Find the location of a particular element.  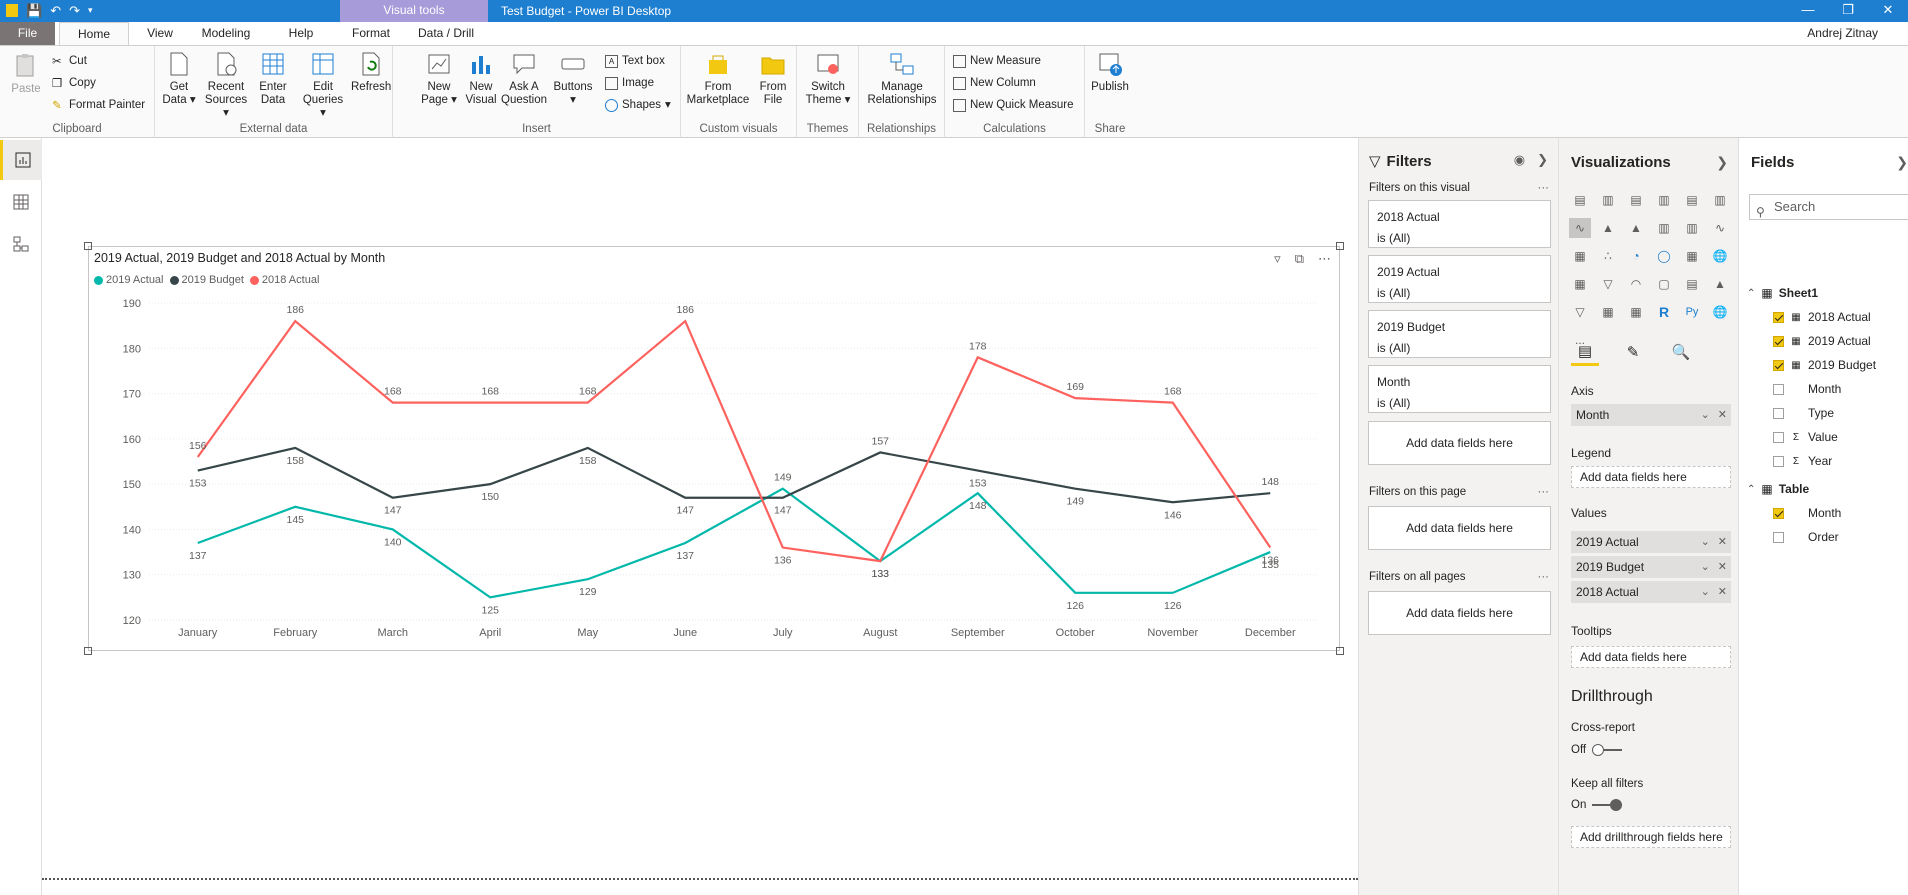

get-data-button: Get Data ▾ is located at coordinates (179, 78).